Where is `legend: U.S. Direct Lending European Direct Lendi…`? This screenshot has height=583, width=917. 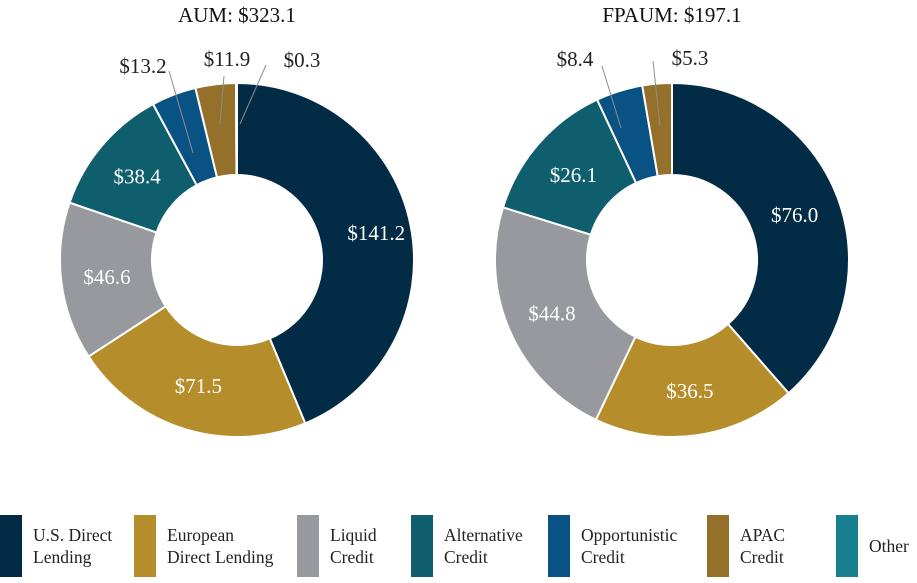 legend: U.S. Direct Lending European Direct Lendi… is located at coordinates (458, 545).